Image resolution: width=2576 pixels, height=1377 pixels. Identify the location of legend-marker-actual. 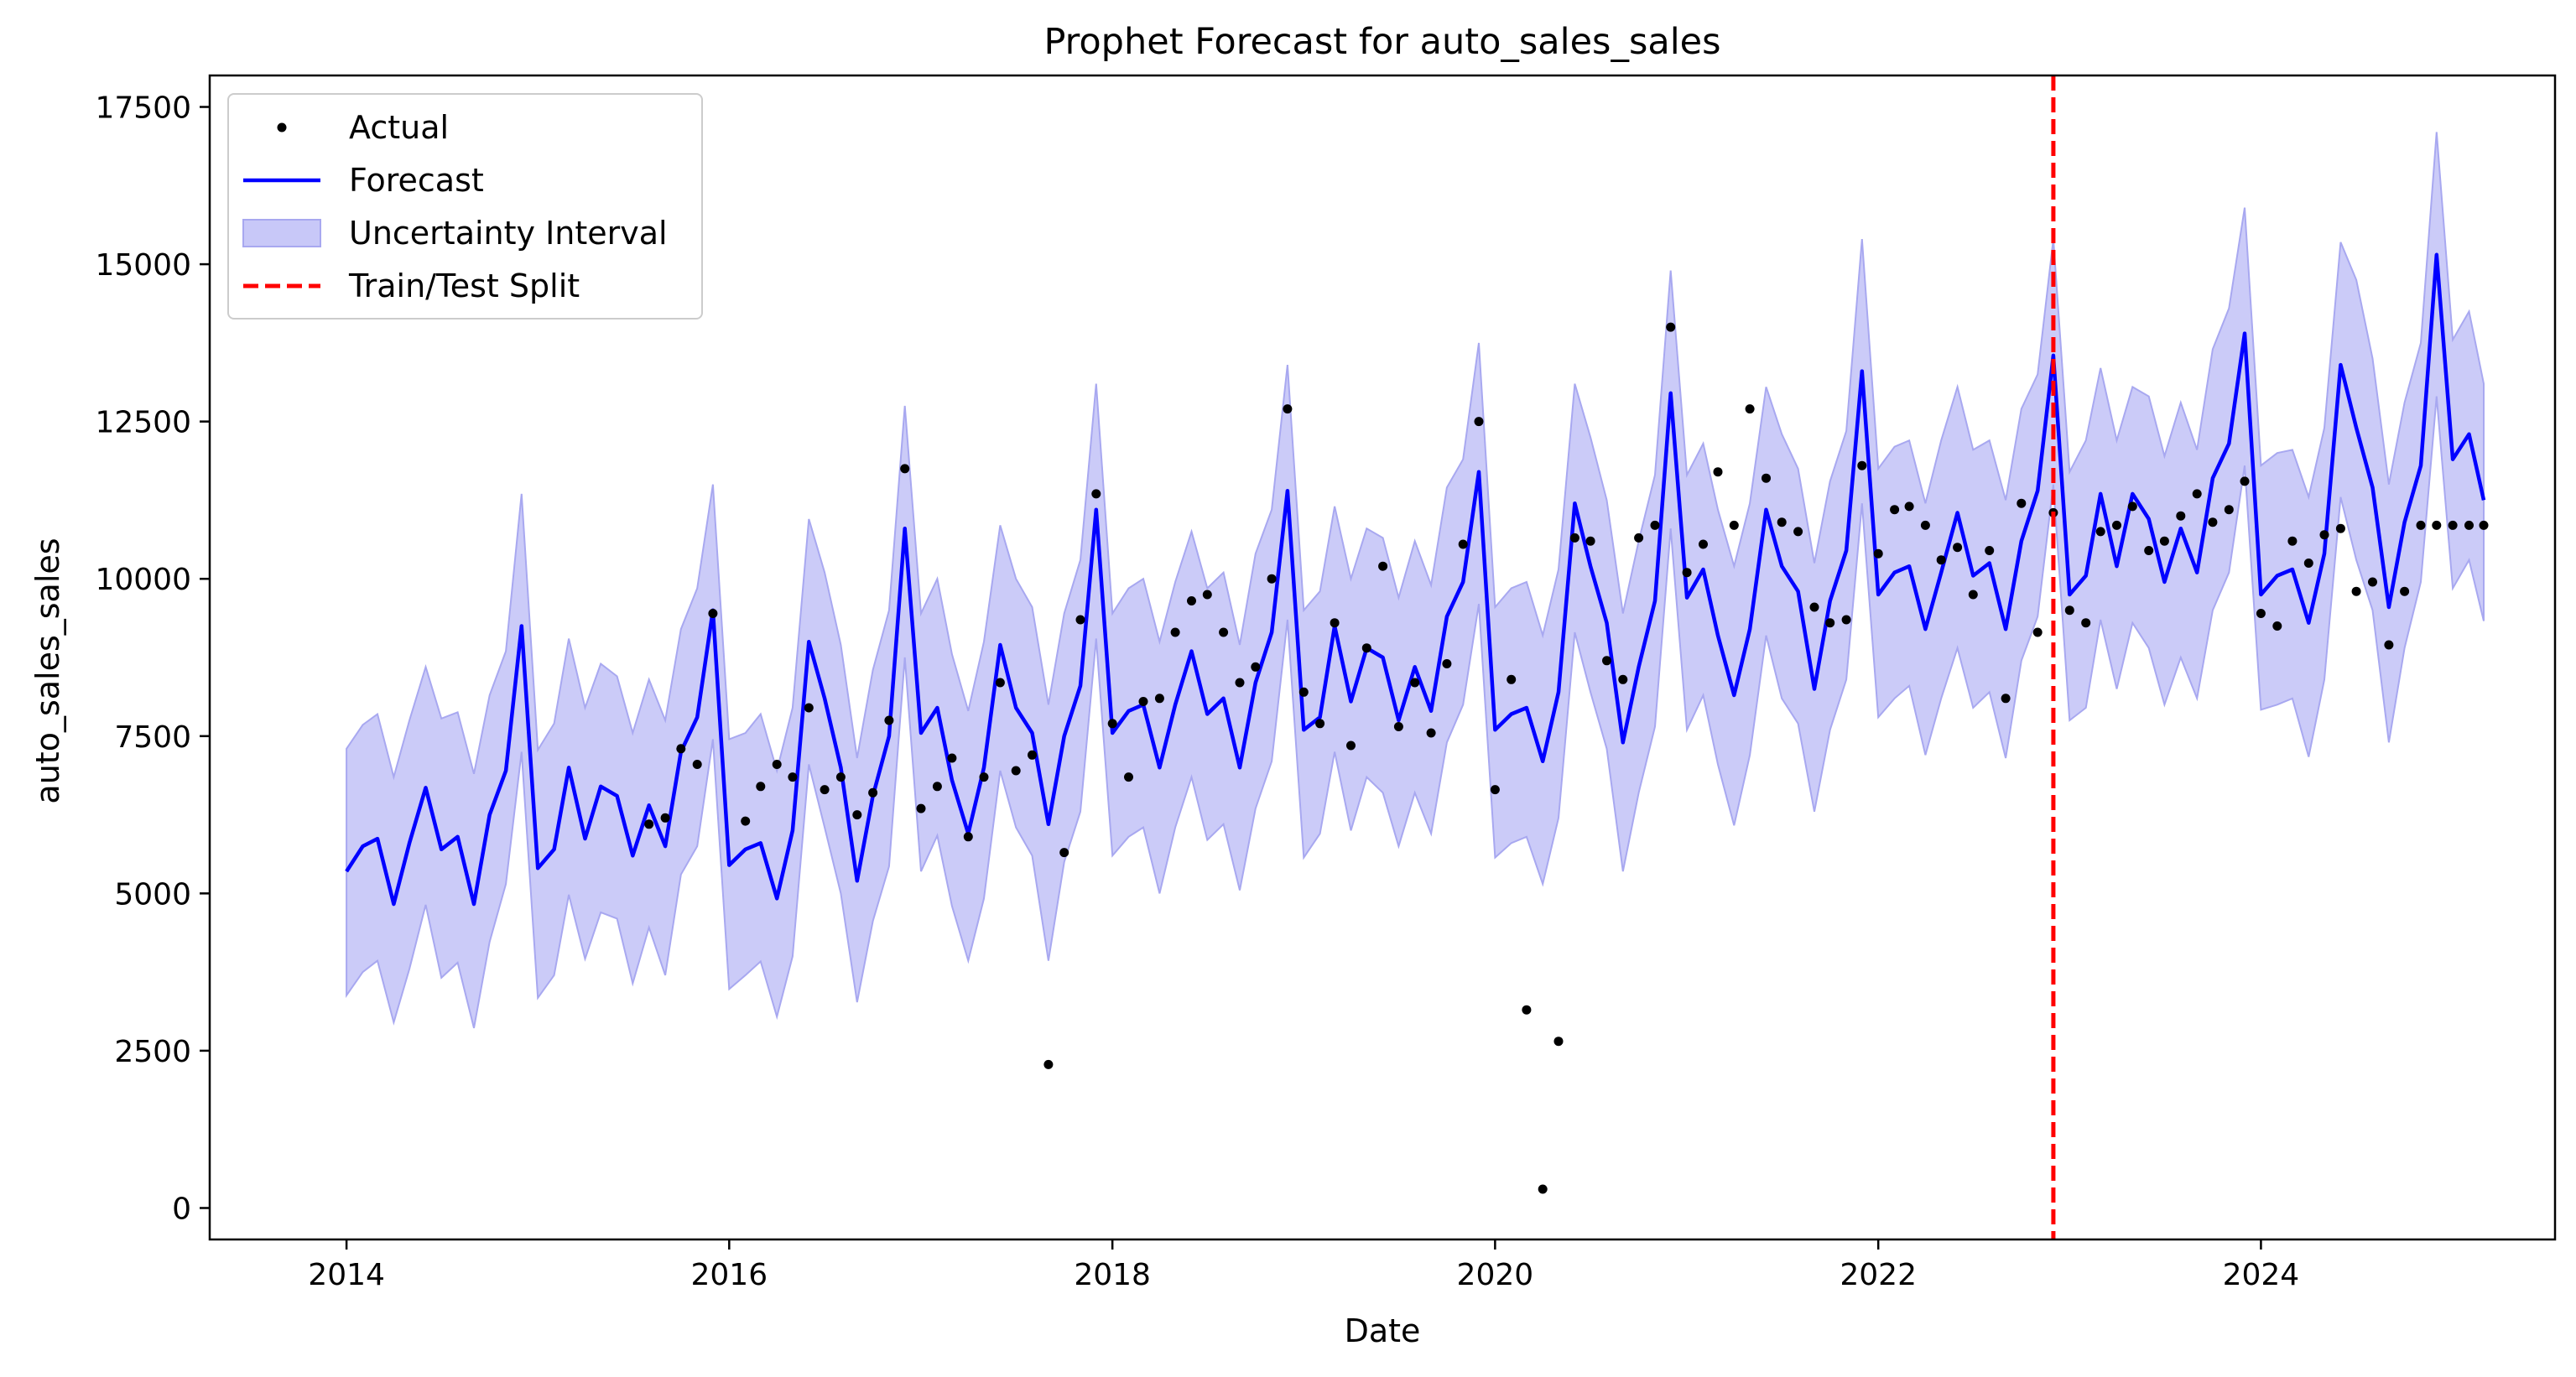
(282, 127).